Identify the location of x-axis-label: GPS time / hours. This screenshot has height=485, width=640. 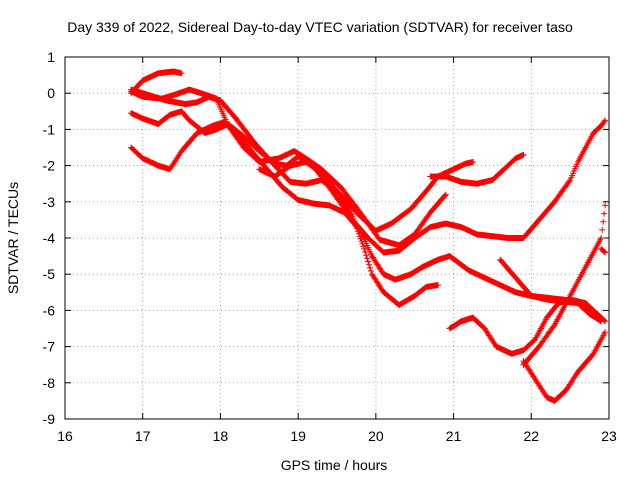
(334, 465).